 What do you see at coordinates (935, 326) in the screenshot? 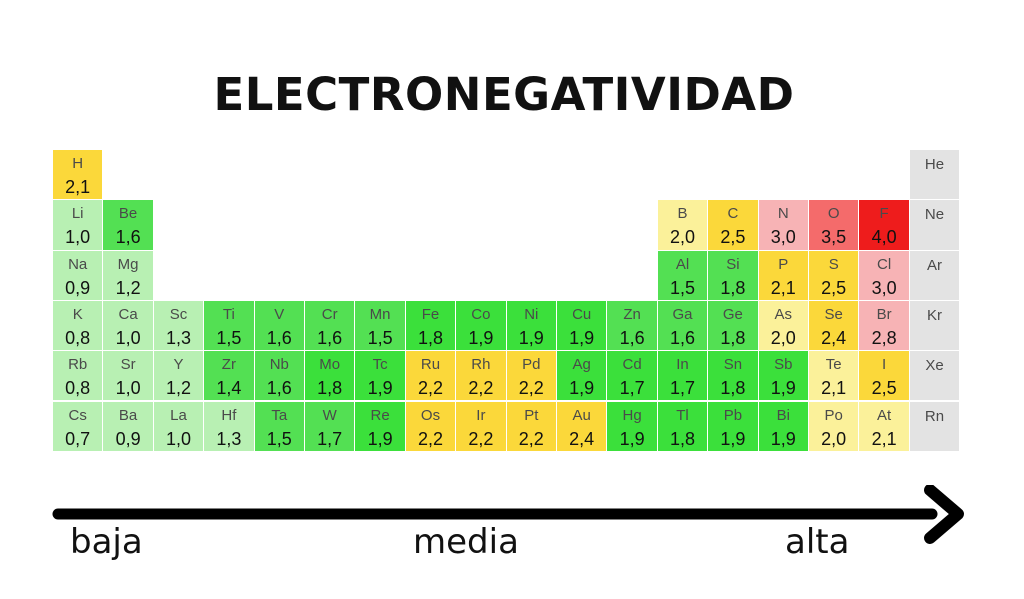
I see `element-cell-kr: Kr` at bounding box center [935, 326].